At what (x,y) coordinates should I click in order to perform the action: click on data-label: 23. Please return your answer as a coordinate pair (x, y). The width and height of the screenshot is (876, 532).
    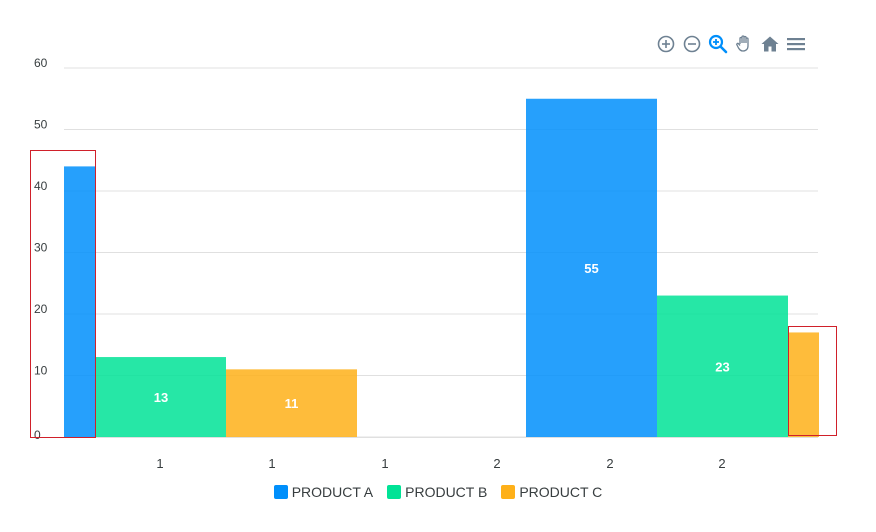
    Looking at the image, I should click on (722, 366).